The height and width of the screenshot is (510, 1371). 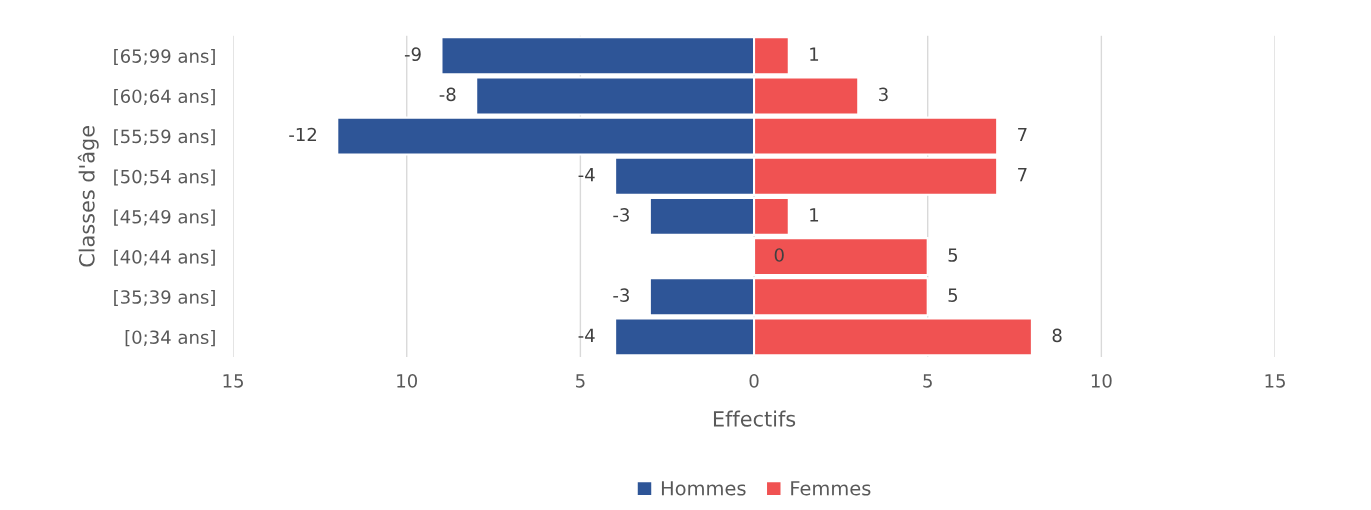 I want to click on legend-label: Femmes, so click(x=831, y=488).